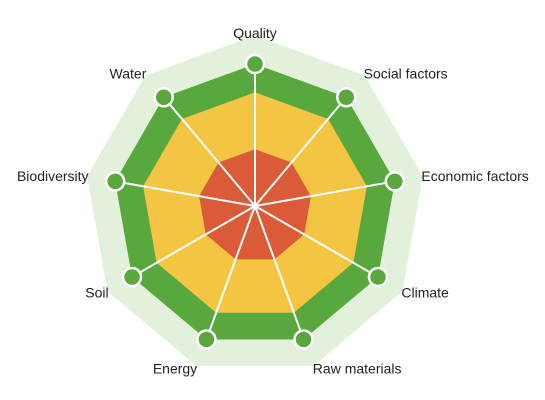  Describe the element at coordinates (316, 241) in the screenshot. I see `spoke-climate` at that location.